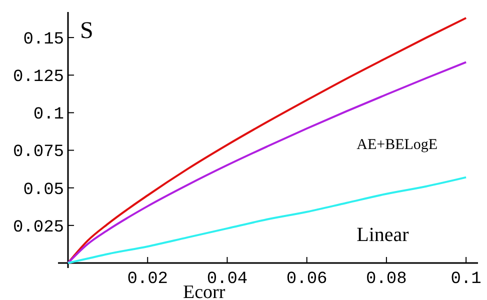 The height and width of the screenshot is (300, 487). What do you see at coordinates (466, 279) in the screenshot?
I see `x-tick-label: 0.1` at bounding box center [466, 279].